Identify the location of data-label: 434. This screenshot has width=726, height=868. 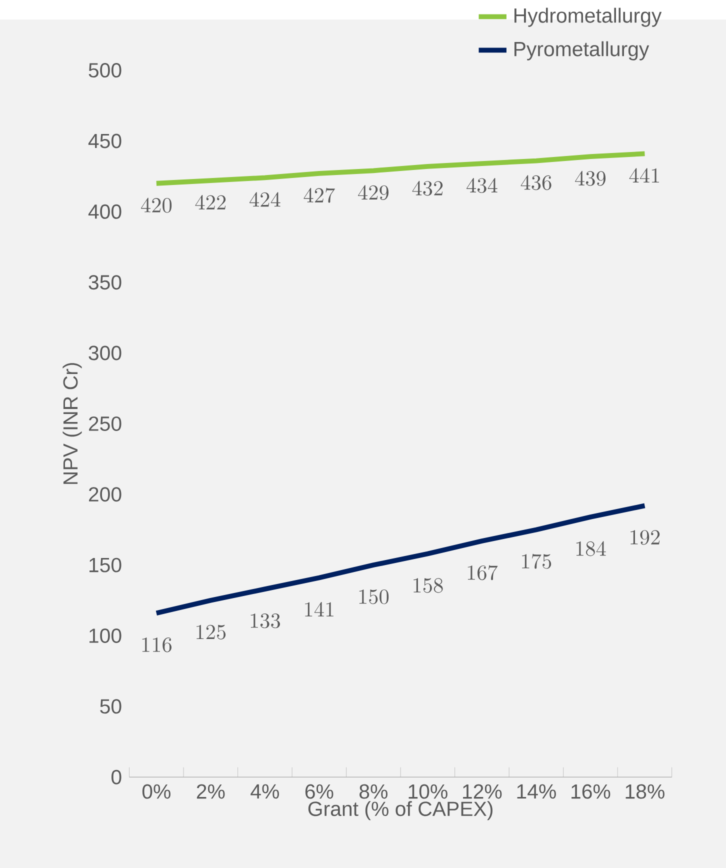
(482, 185).